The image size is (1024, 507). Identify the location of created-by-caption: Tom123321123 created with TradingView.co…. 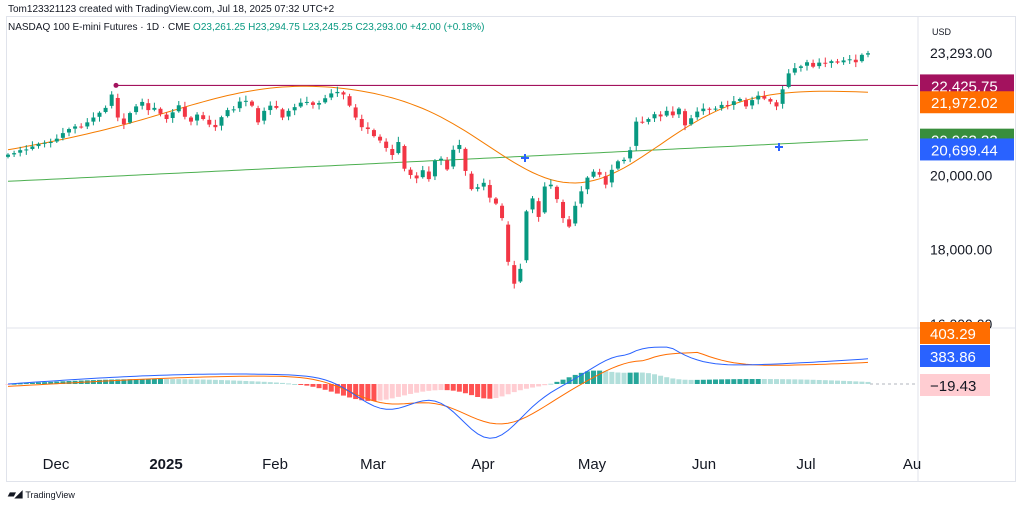
(171, 9).